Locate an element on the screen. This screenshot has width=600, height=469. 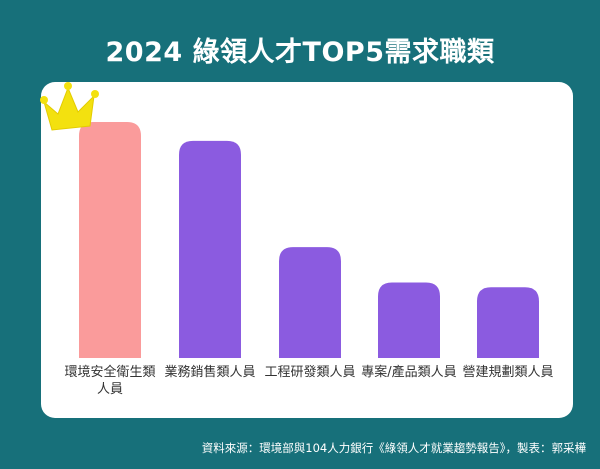
category-label-4: 專案/產品類人員 is located at coordinates (408, 372).